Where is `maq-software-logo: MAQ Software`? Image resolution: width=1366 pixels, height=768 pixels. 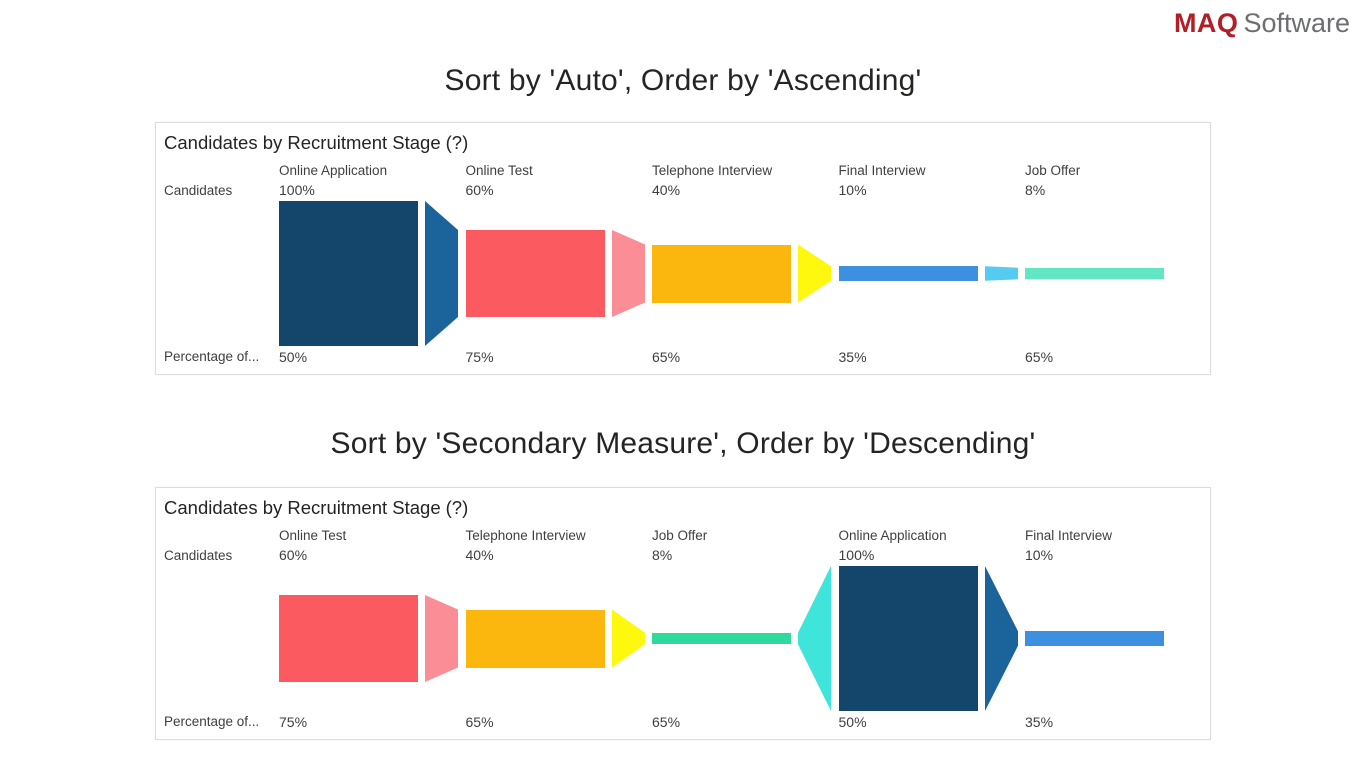 maq-software-logo: MAQ Software is located at coordinates (1262, 23).